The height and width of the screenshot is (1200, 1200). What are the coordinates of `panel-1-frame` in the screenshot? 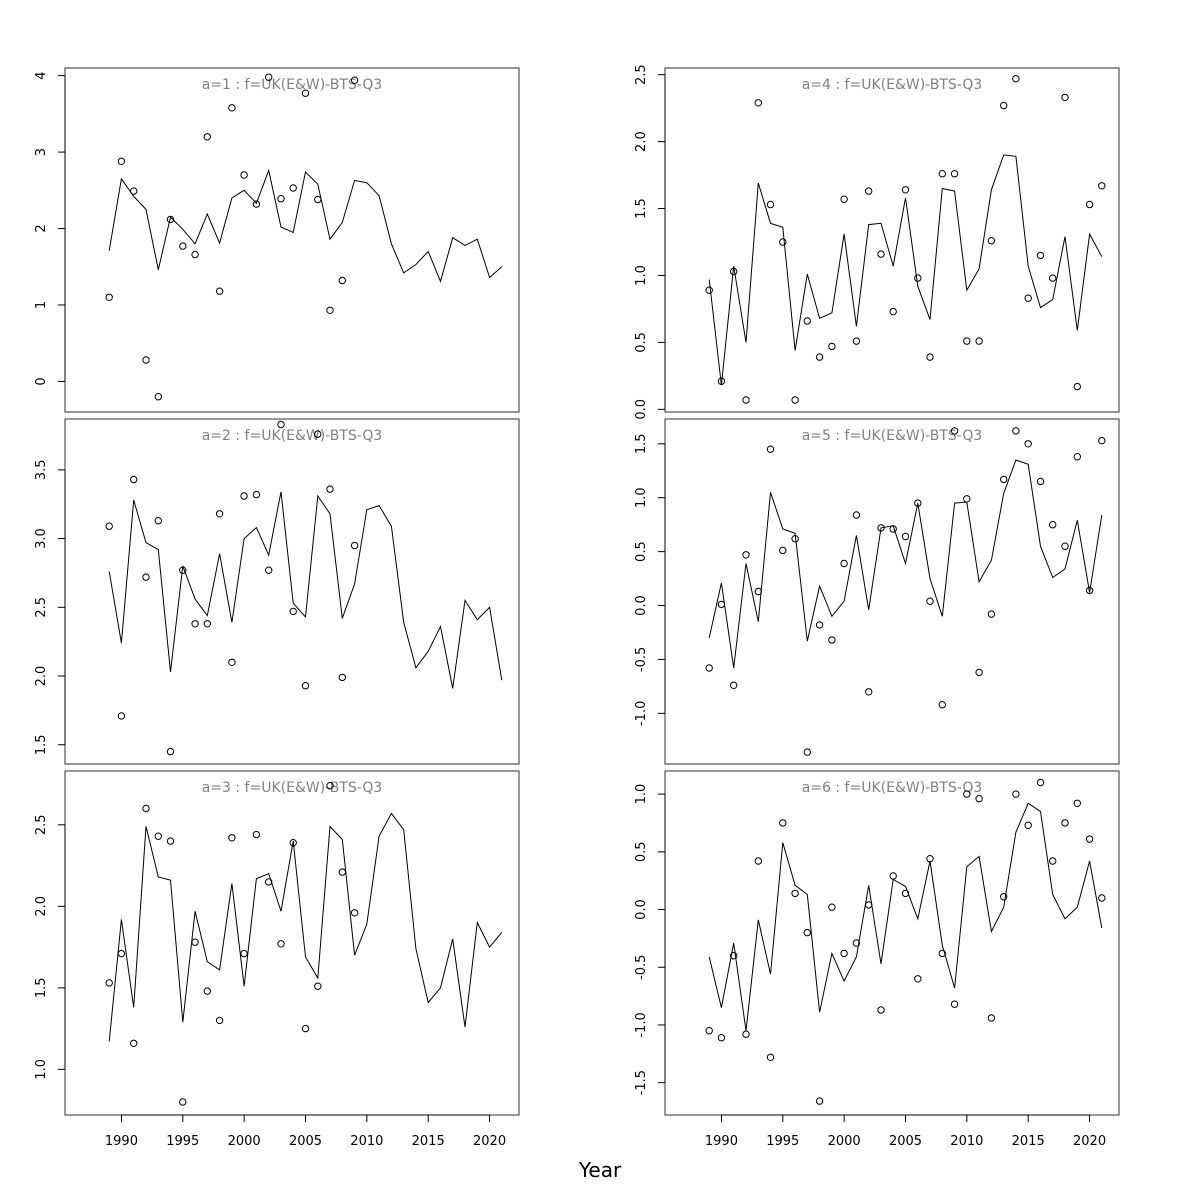 It's located at (292, 240).